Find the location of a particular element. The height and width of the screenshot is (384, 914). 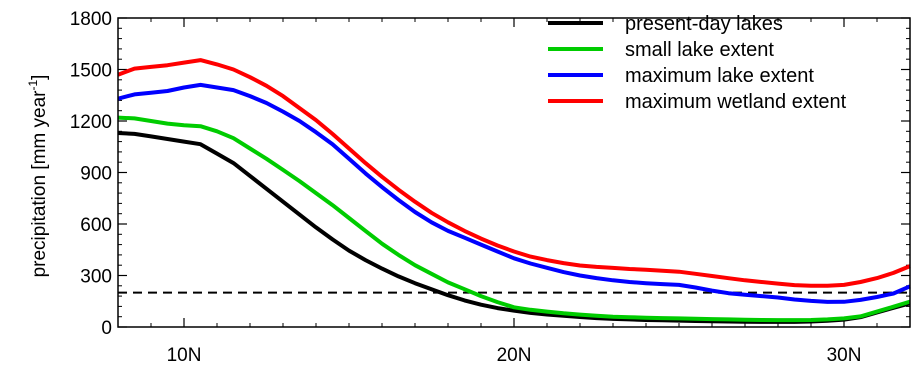

y-axis-title-end: ] is located at coordinates (39, 77).